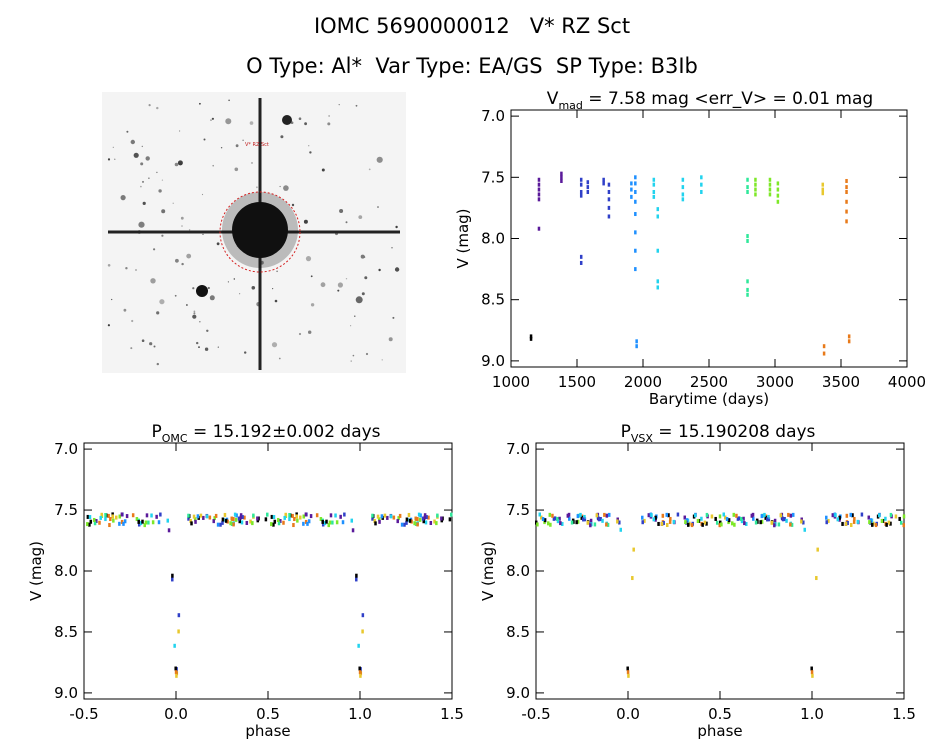  What do you see at coordinates (535, 714) in the screenshot?
I see `x-tick-label: -0.5` at bounding box center [535, 714].